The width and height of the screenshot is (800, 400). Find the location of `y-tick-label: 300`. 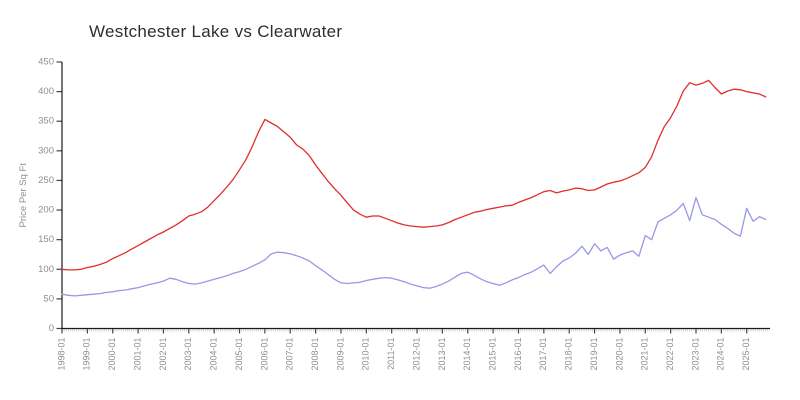

y-tick-label: 300 is located at coordinates (46, 150).